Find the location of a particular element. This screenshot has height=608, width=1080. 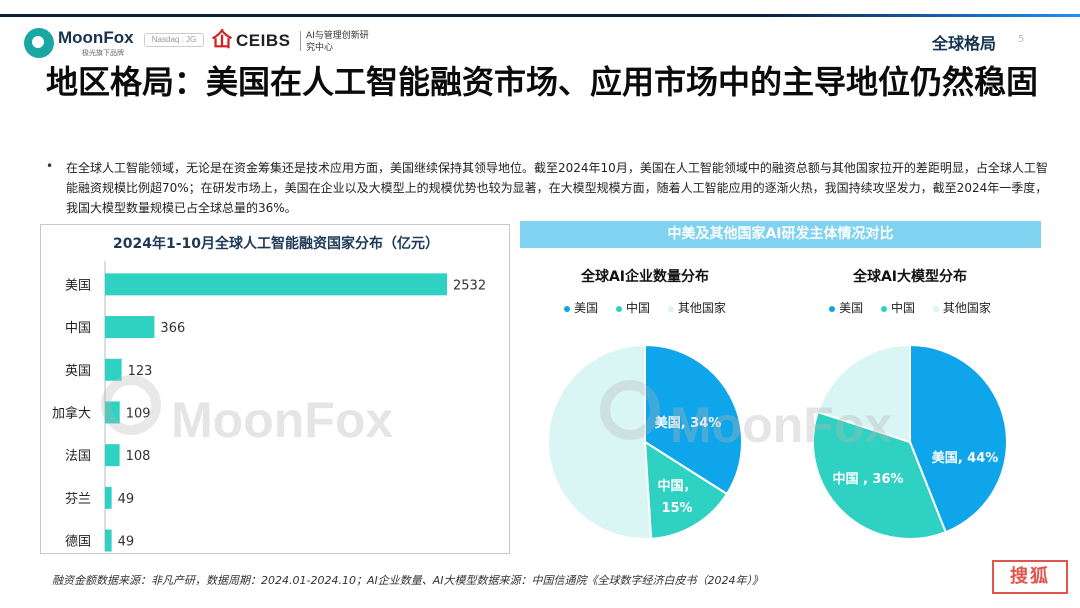

legend-companies: 美国 中国 其他国家 is located at coordinates (645, 307).